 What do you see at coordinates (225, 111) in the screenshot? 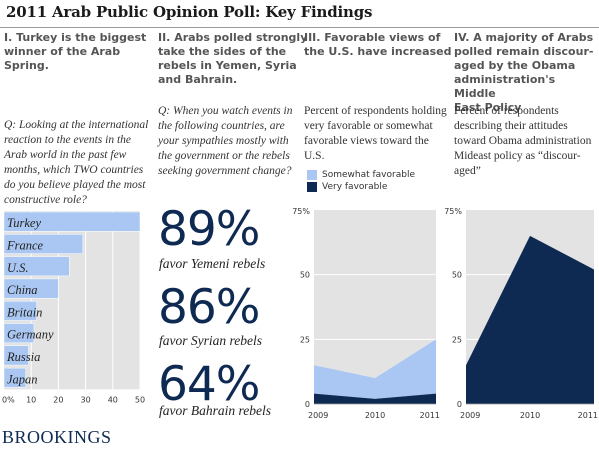
I see `question-line: Q: When you watch events in` at bounding box center [225, 111].